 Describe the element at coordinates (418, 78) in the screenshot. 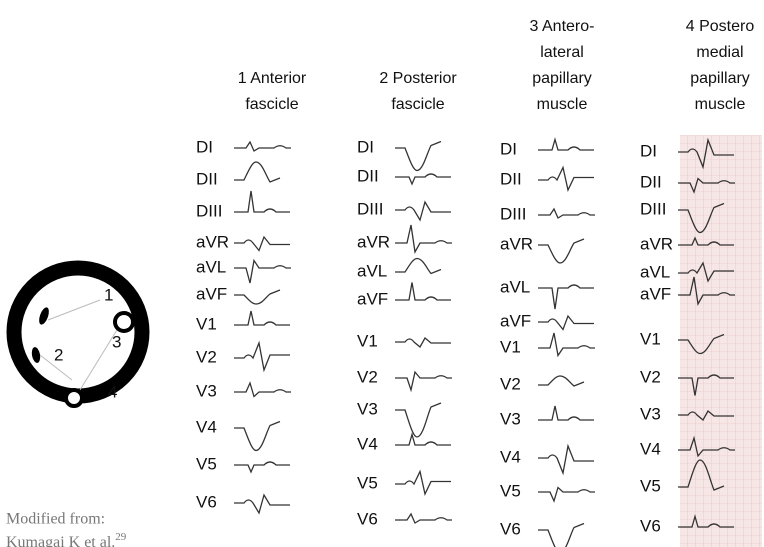

I see `column-header: 2 Posterior` at that location.